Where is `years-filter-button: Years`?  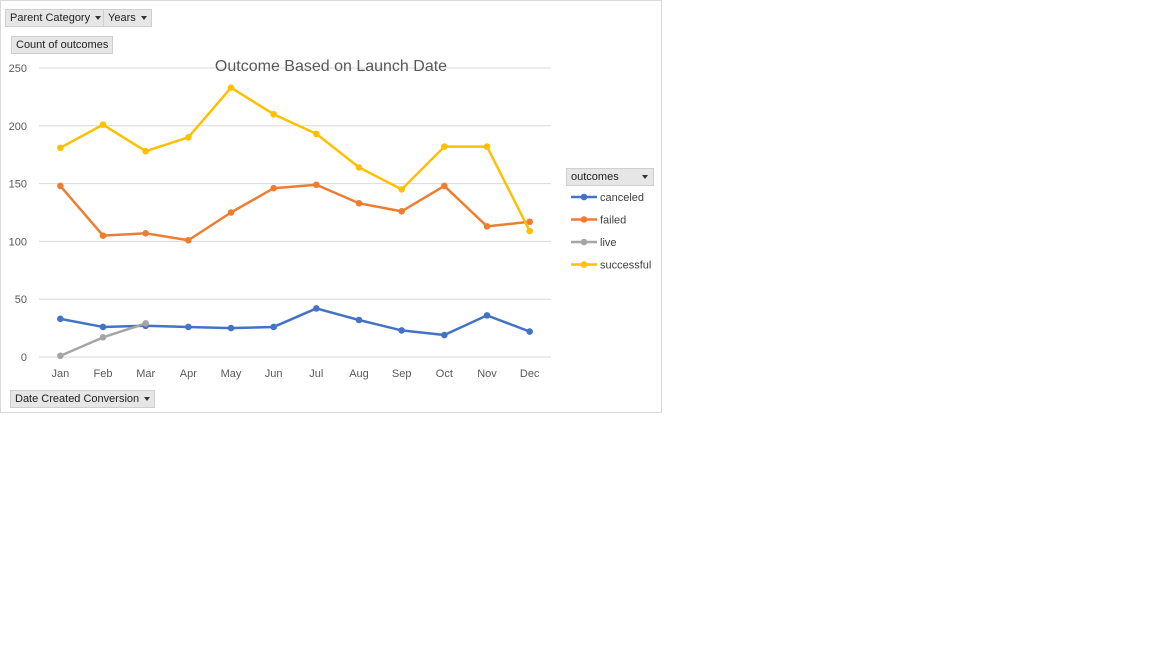
years-filter-button: Years is located at coordinates (127, 18).